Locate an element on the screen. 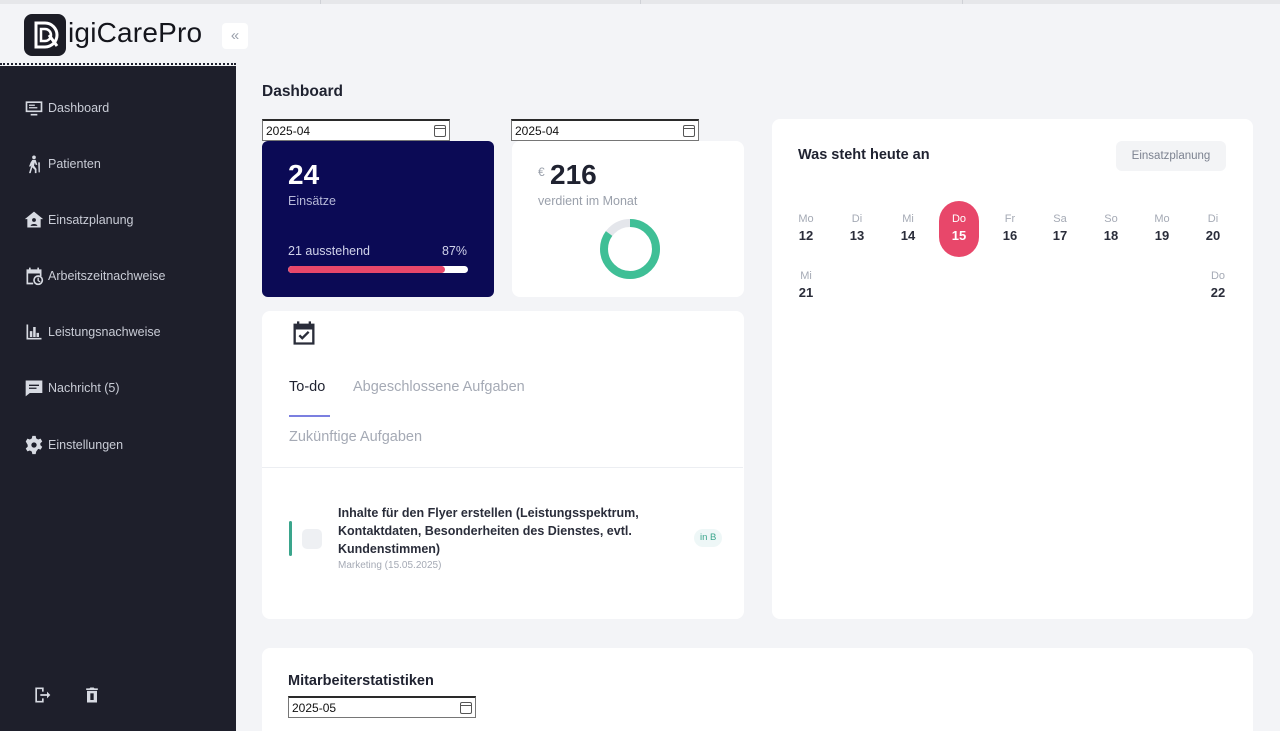 The image size is (1280, 731). currency-symbol: € is located at coordinates (541, 172).